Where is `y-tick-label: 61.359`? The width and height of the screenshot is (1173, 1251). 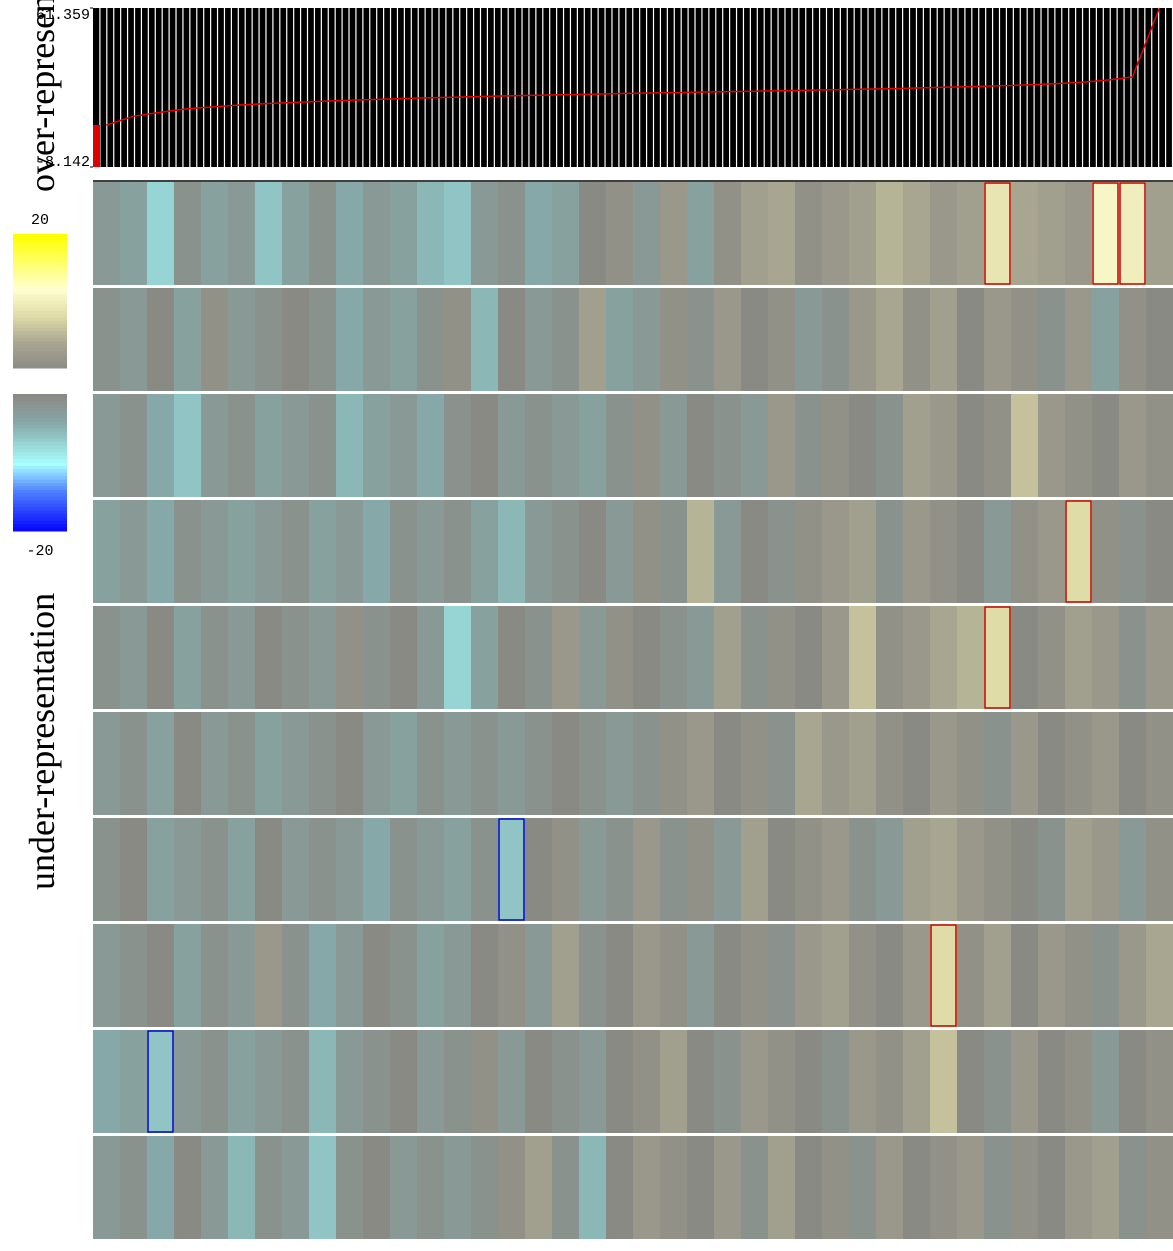
y-tick-label: 61.359 is located at coordinates (63, 15).